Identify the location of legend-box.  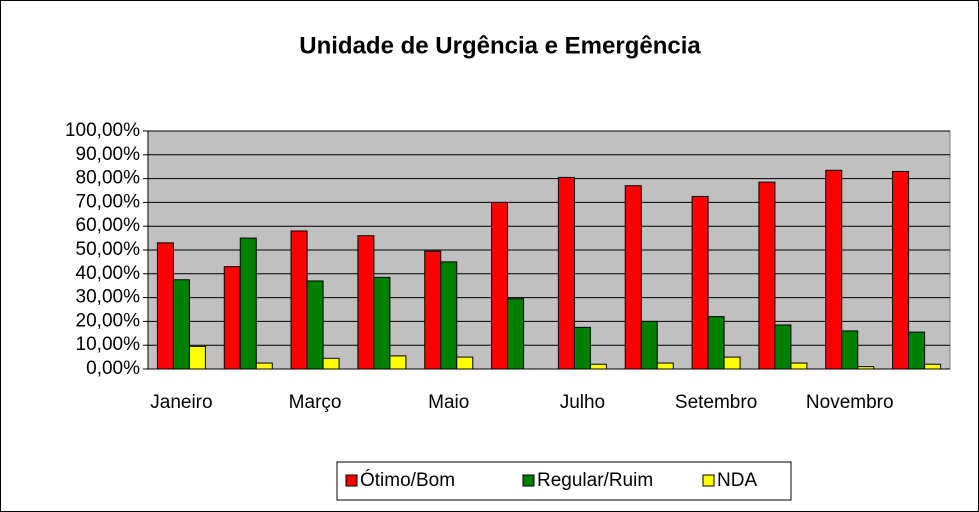
(564, 481).